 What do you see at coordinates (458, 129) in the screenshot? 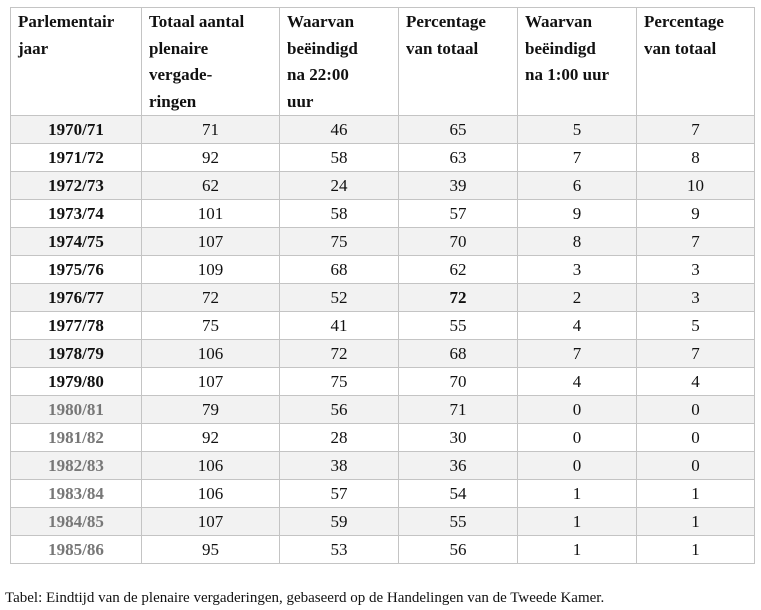
I see `pct22-cell: 65` at bounding box center [458, 129].